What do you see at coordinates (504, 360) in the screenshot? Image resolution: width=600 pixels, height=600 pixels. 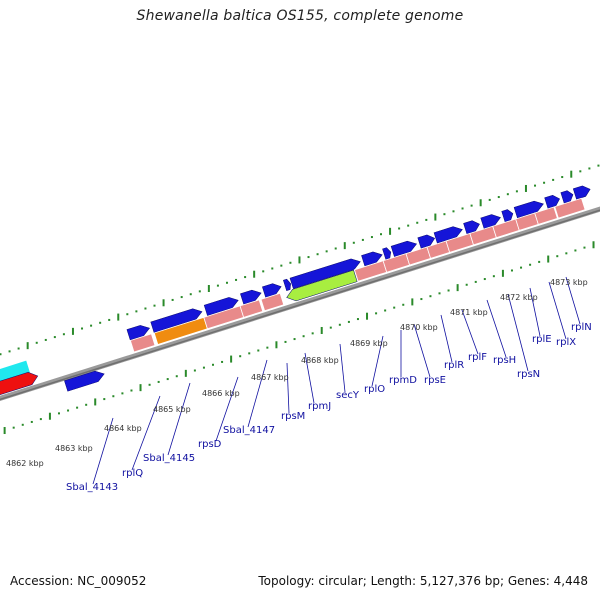 I see `gene-label: rpsH` at bounding box center [504, 360].